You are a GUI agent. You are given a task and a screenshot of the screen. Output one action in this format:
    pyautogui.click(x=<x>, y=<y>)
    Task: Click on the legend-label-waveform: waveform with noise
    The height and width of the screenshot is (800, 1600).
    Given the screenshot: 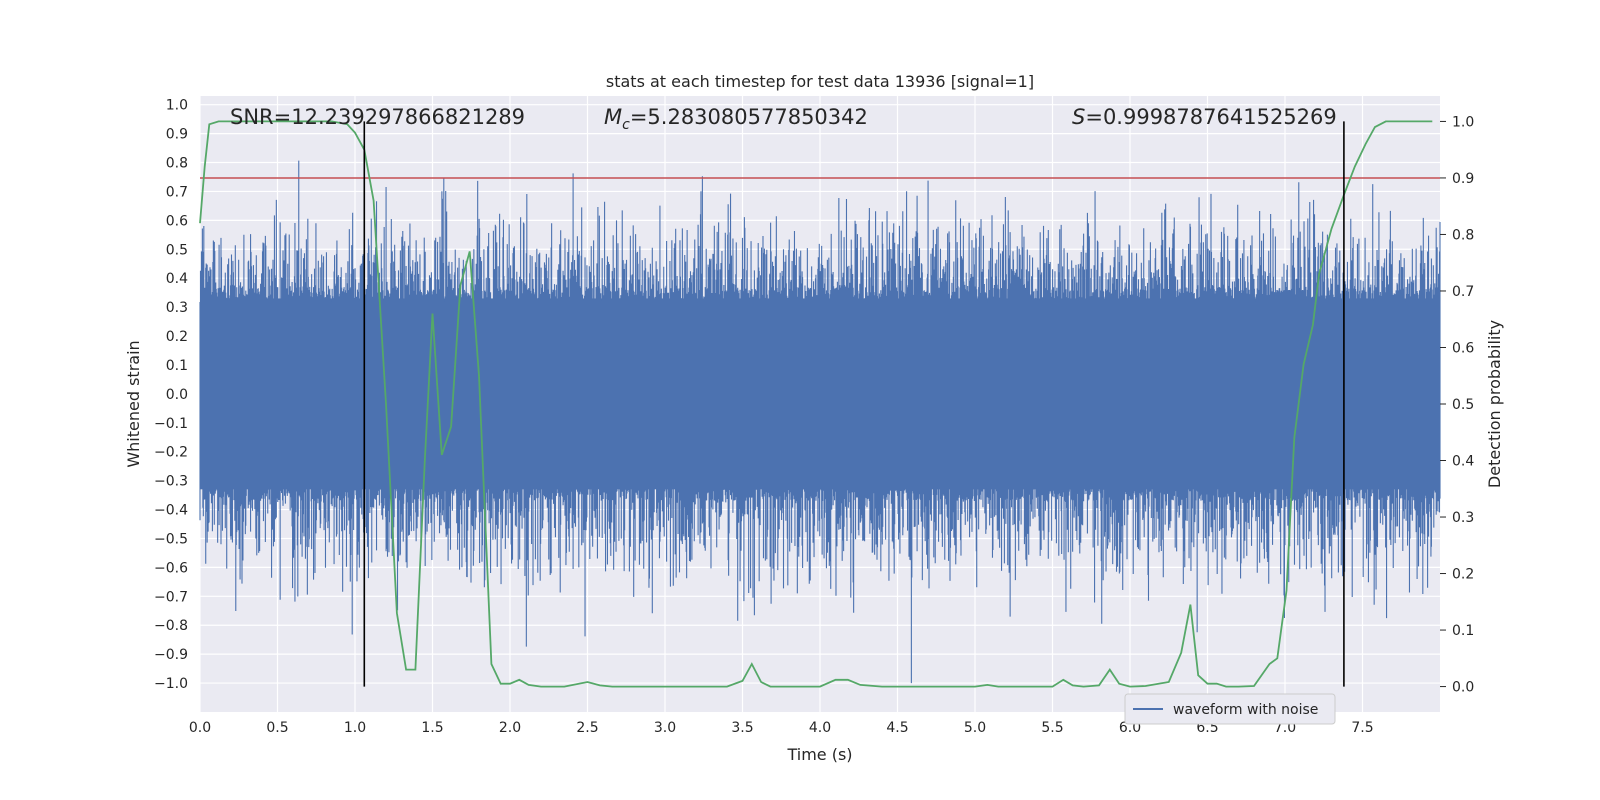 What is the action you would take?
    pyautogui.click(x=1245, y=710)
    